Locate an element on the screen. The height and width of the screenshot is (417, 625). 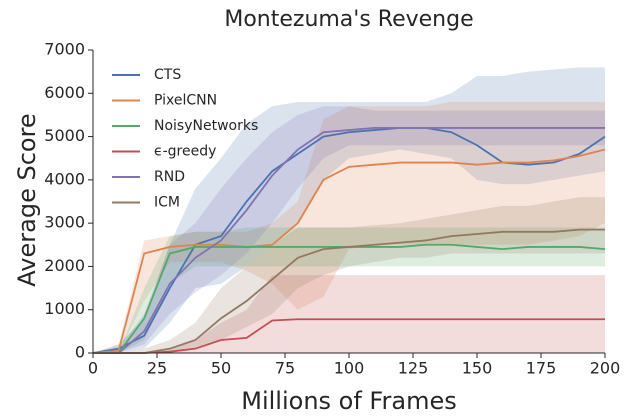
y-tick-label: 5000 is located at coordinates (64, 135).